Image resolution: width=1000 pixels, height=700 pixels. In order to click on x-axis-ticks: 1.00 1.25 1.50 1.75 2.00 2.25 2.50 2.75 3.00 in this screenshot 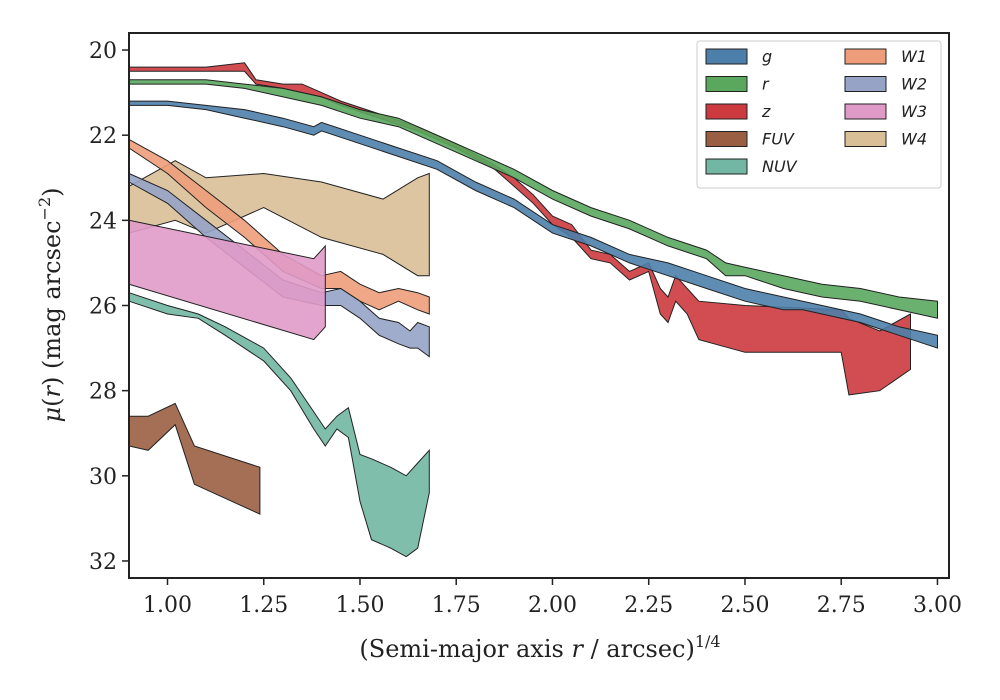, I will do `click(552, 598)`.